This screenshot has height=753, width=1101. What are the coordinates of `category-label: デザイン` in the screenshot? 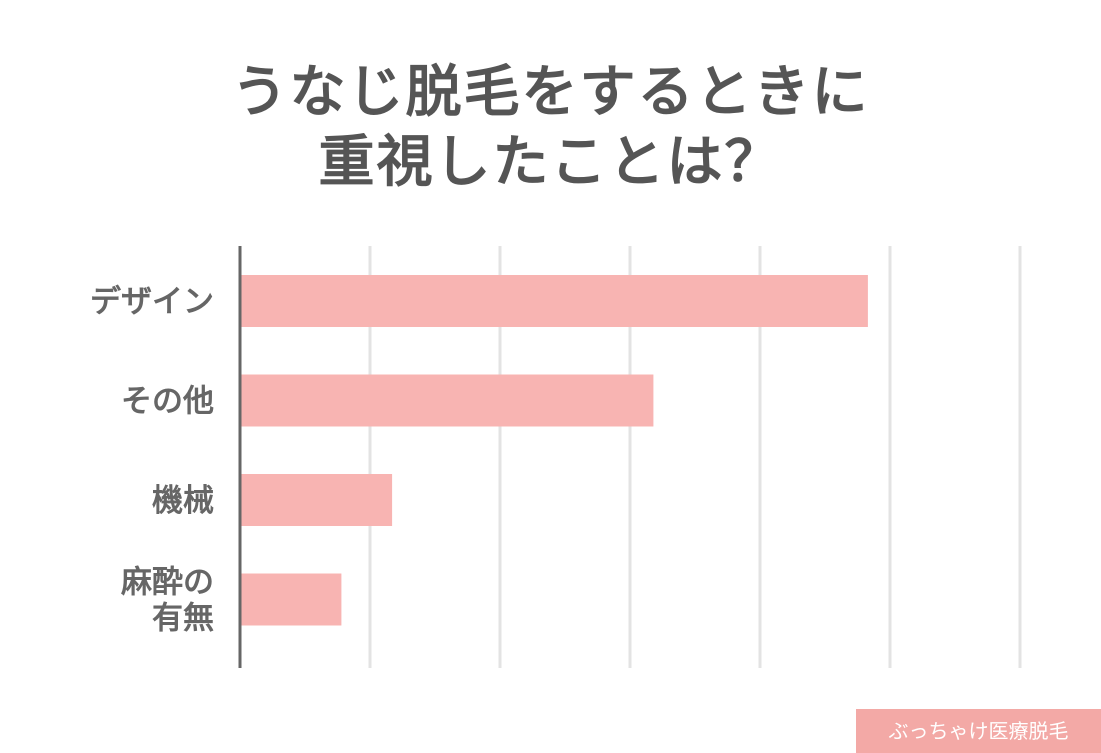 It's located at (152, 302).